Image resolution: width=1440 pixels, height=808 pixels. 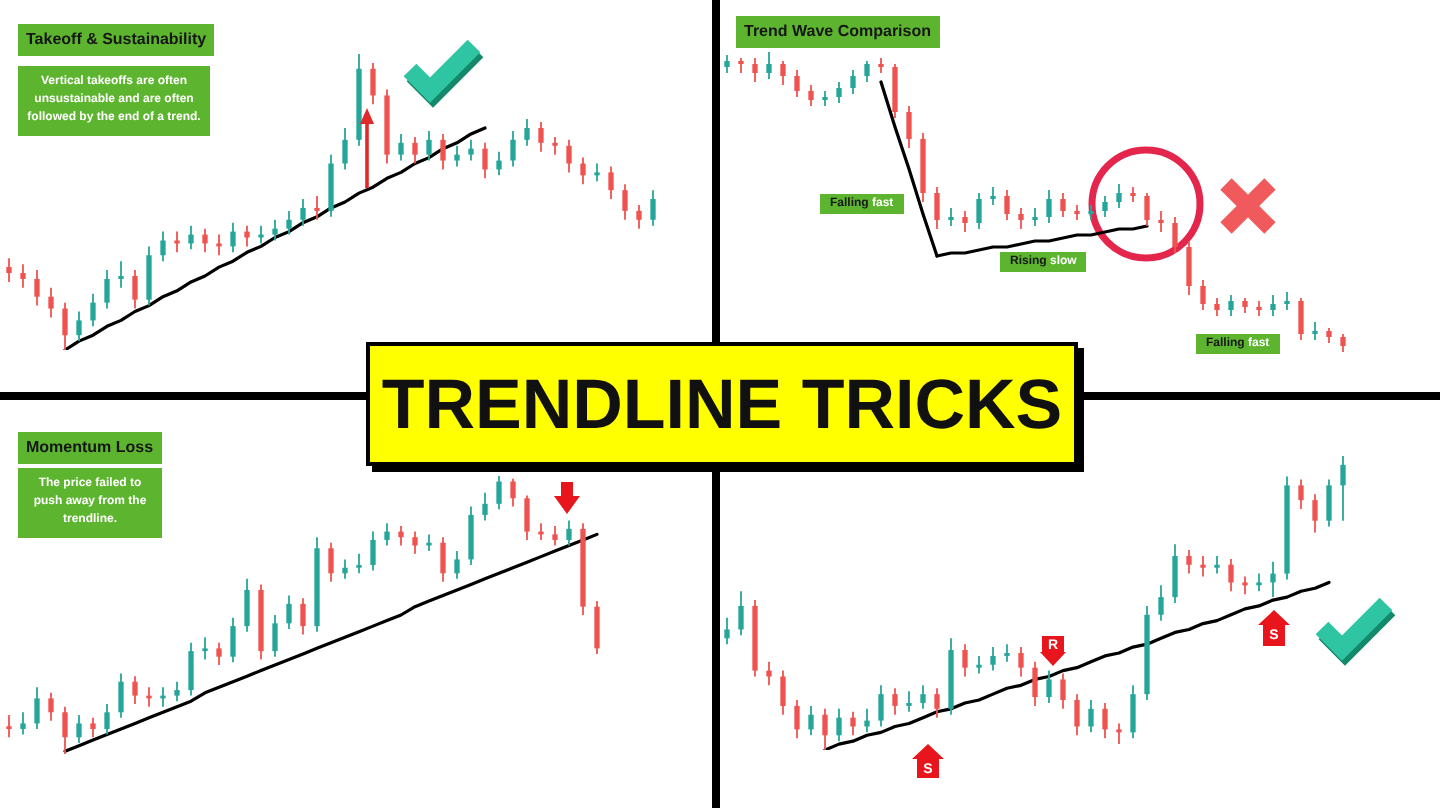 What do you see at coordinates (90, 448) in the screenshot?
I see `chart-title: Momentum Loss` at bounding box center [90, 448].